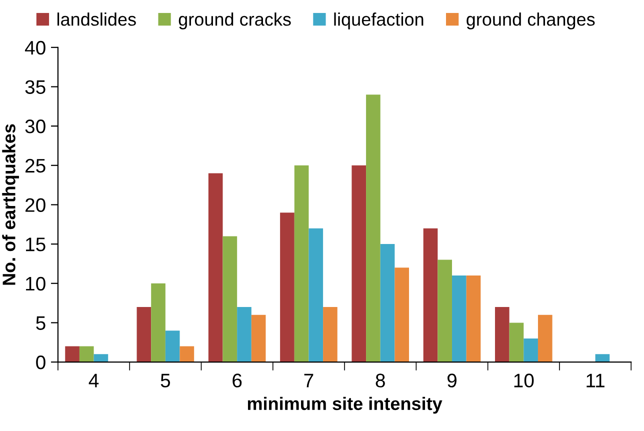 The height and width of the screenshot is (431, 644). Describe the element at coordinates (36, 245) in the screenshot. I see `y-tick-label: 15` at that location.